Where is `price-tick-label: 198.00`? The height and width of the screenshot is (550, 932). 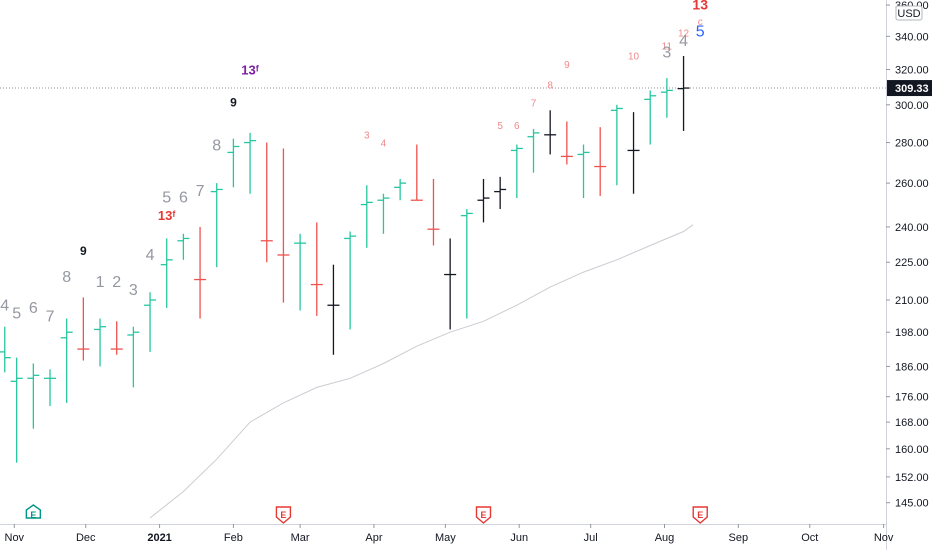 price-tick-label: 198.00 is located at coordinates (912, 333).